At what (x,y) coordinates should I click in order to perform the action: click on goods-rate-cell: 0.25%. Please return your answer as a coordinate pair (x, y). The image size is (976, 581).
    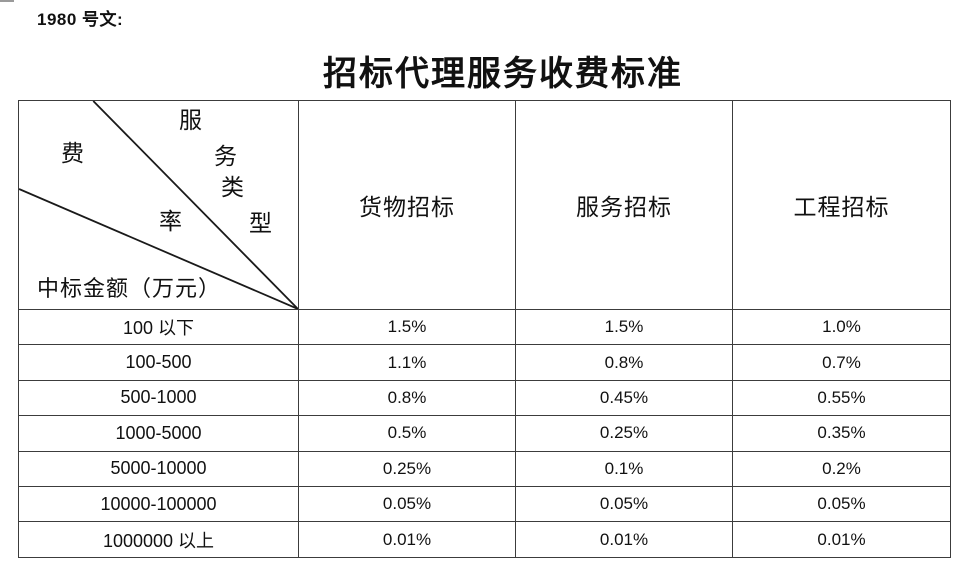
    Looking at the image, I should click on (407, 468).